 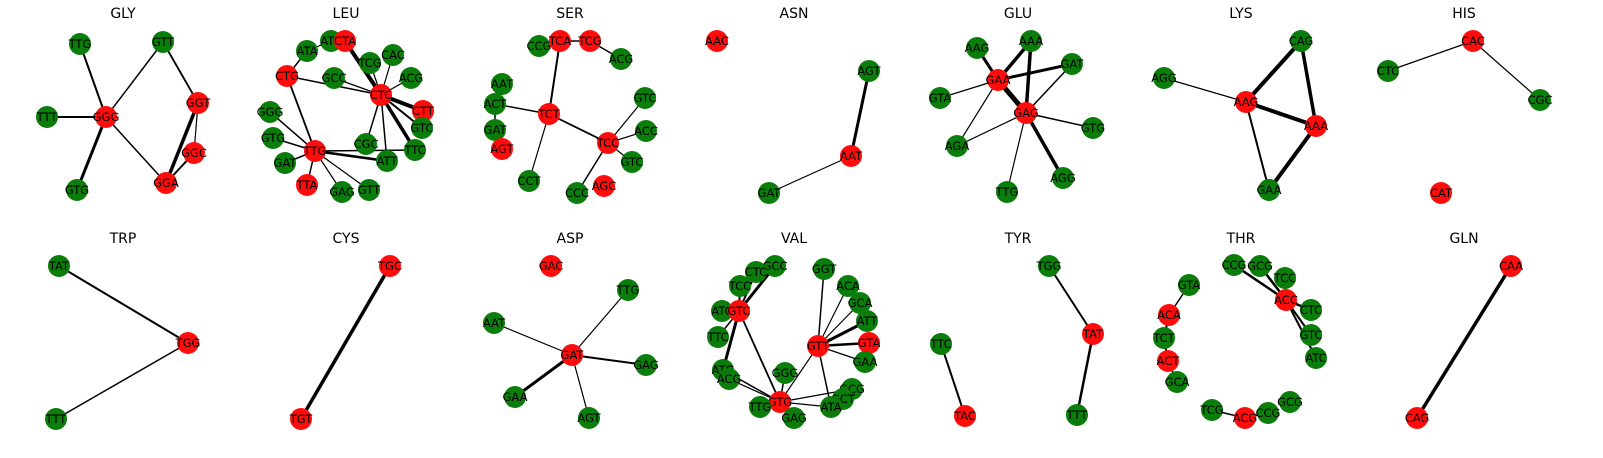 What do you see at coordinates (604, 186) in the screenshot?
I see `node-label: AGC` at bounding box center [604, 186].